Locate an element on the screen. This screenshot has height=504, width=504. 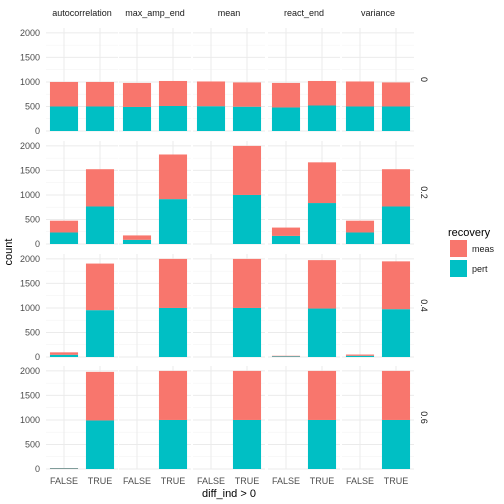
legend-swatch-pert is located at coordinates (458, 268).